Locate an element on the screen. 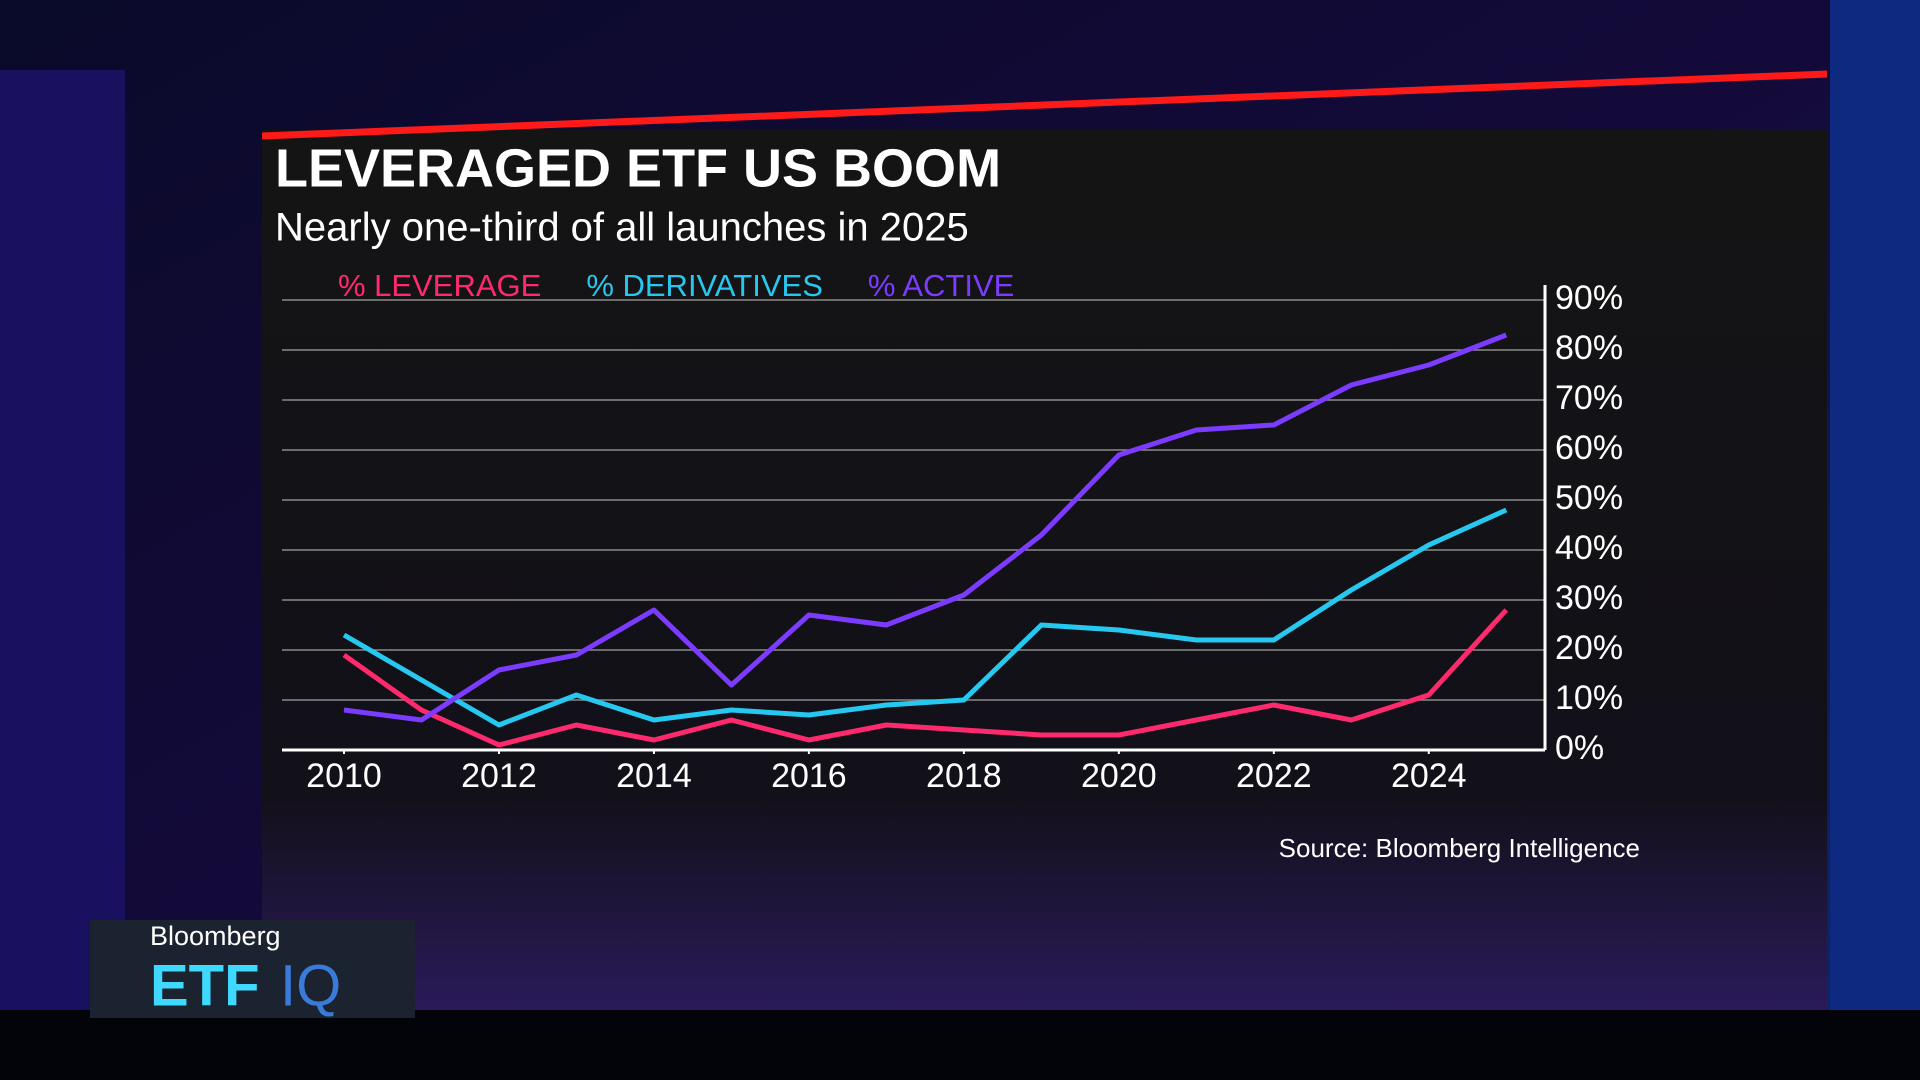  x-tick-label: 2022 is located at coordinates (1274, 776).